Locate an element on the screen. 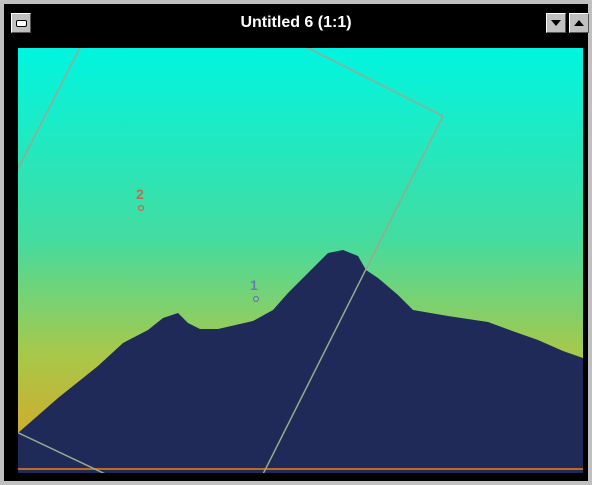  marker-1: 1 is located at coordinates (255, 290).